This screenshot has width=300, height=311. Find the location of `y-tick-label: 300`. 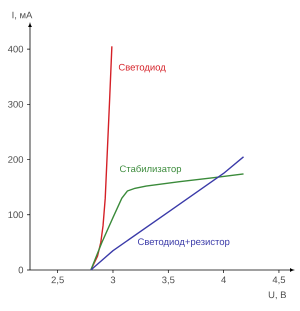

y-tick-label: 300 is located at coordinates (16, 104).